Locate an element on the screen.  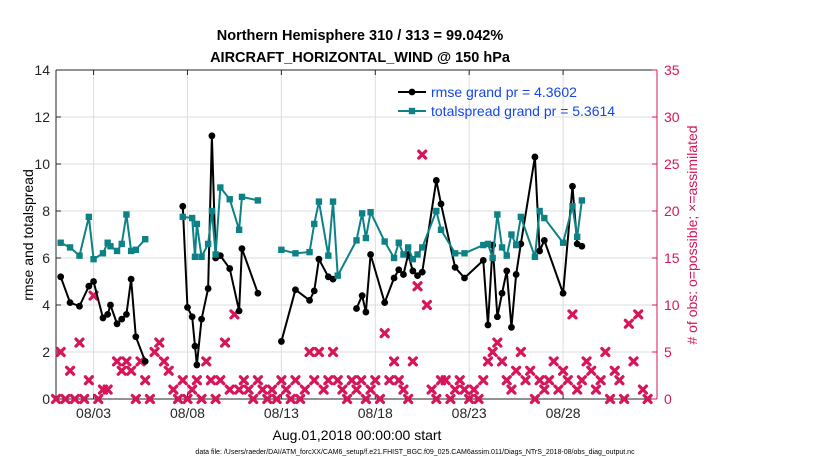
y-tick-label-left: 6 is located at coordinates (46, 258).